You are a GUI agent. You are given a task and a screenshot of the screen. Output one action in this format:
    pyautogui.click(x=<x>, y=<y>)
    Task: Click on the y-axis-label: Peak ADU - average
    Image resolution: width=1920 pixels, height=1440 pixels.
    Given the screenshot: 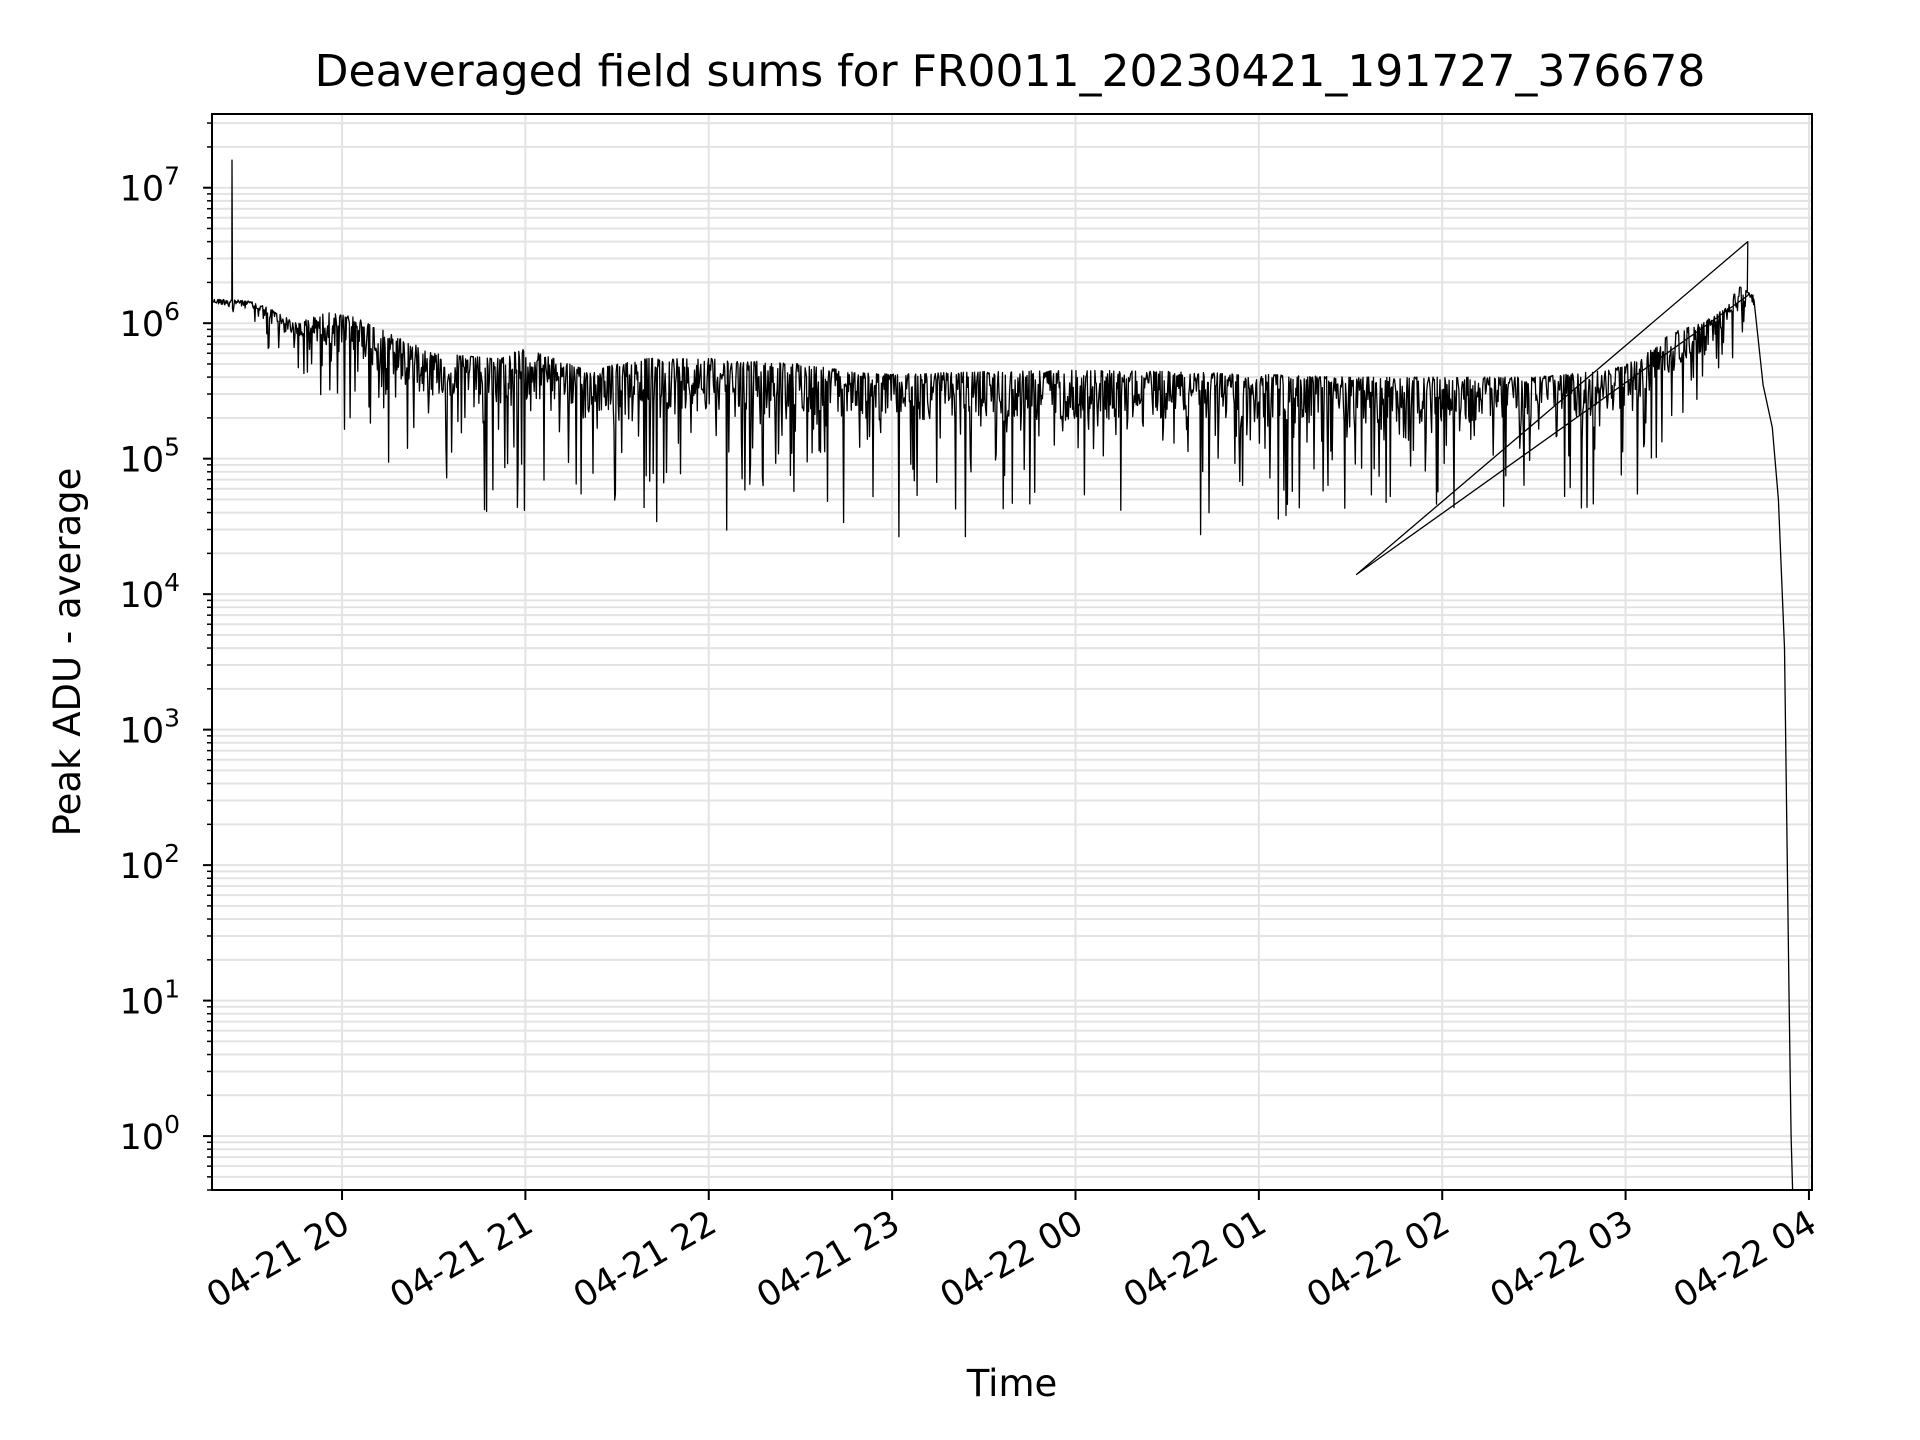 What is the action you would take?
    pyautogui.click(x=67, y=652)
    